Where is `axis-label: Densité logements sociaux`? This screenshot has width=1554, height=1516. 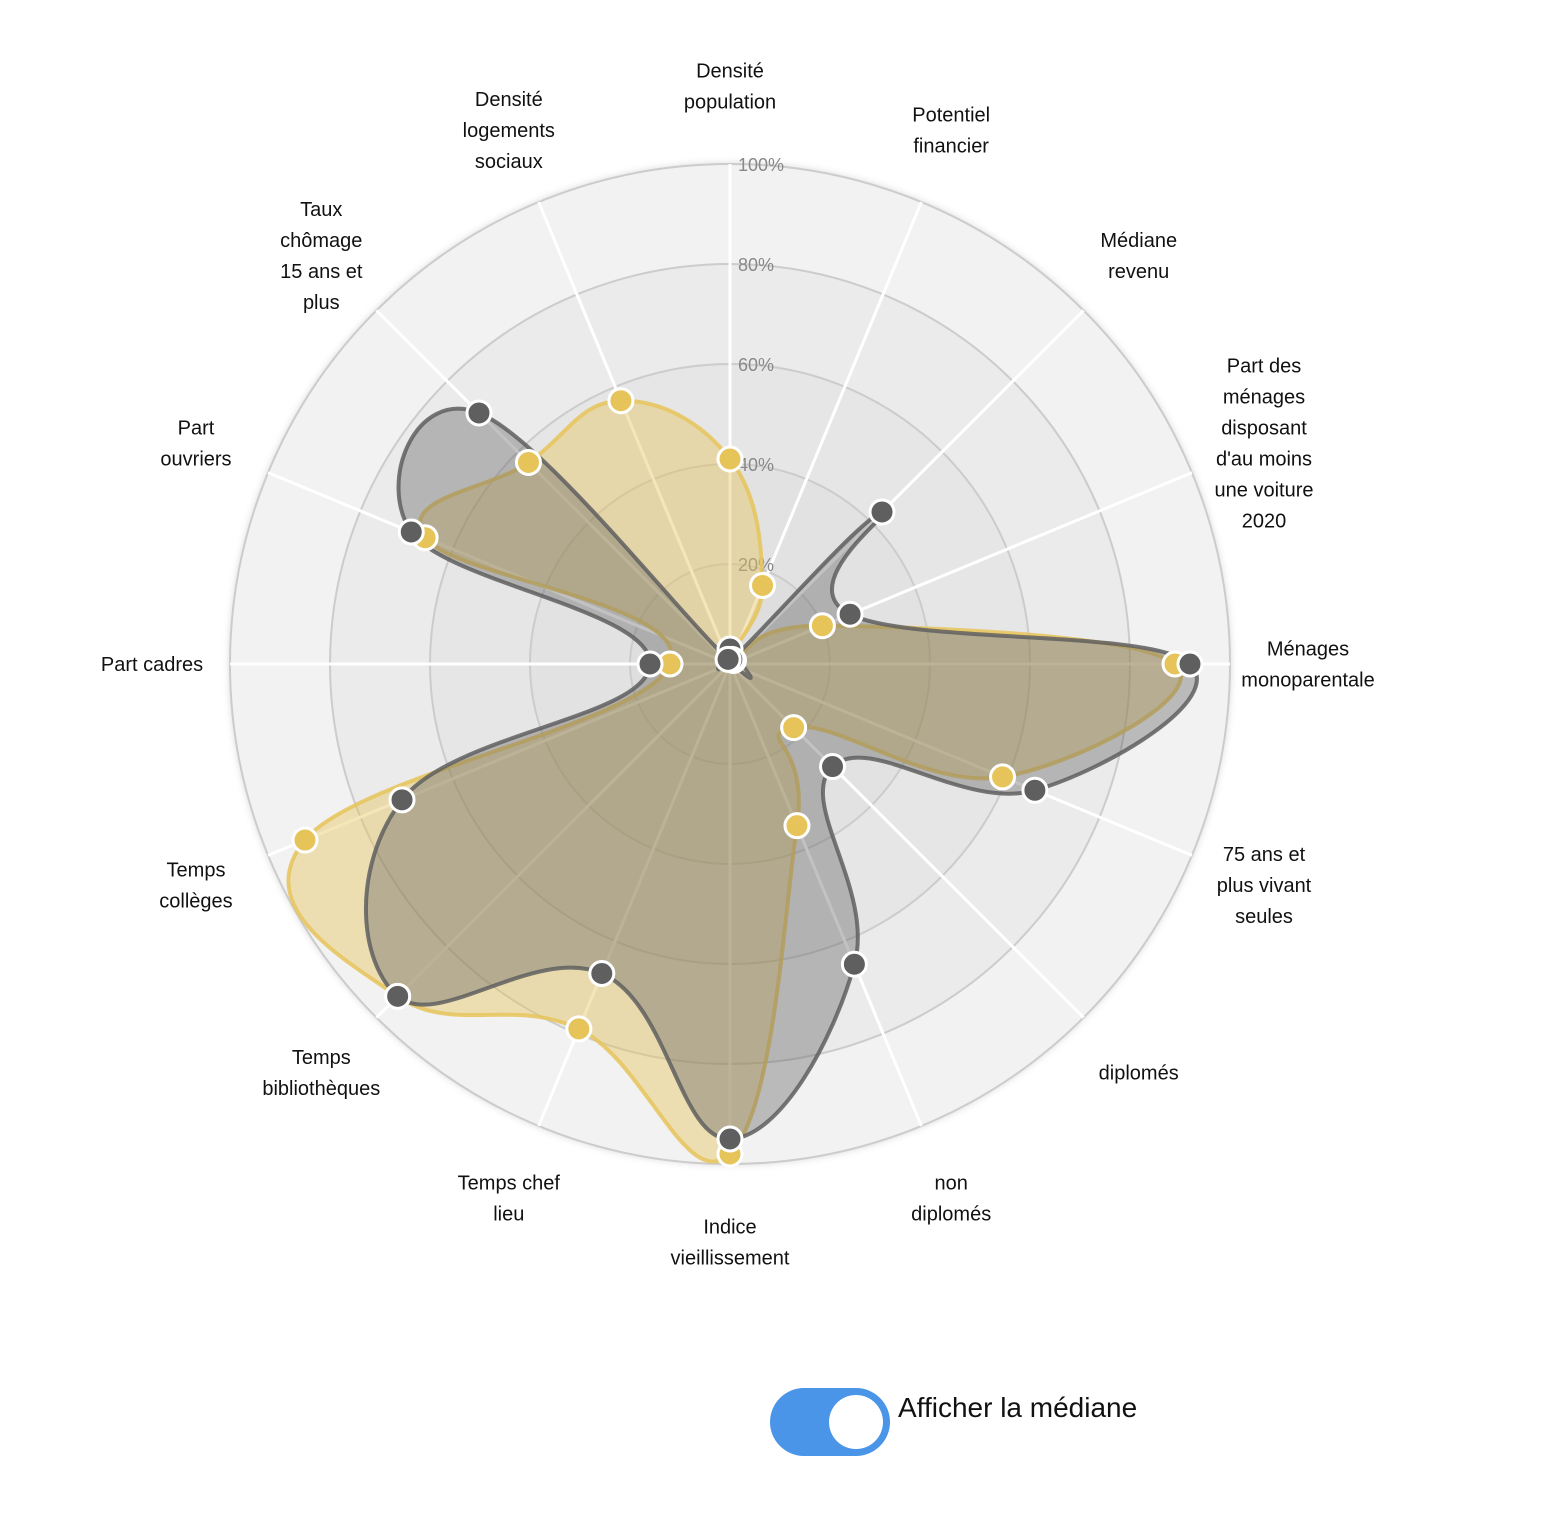 axis-label: Densité logements sociaux is located at coordinates (509, 131).